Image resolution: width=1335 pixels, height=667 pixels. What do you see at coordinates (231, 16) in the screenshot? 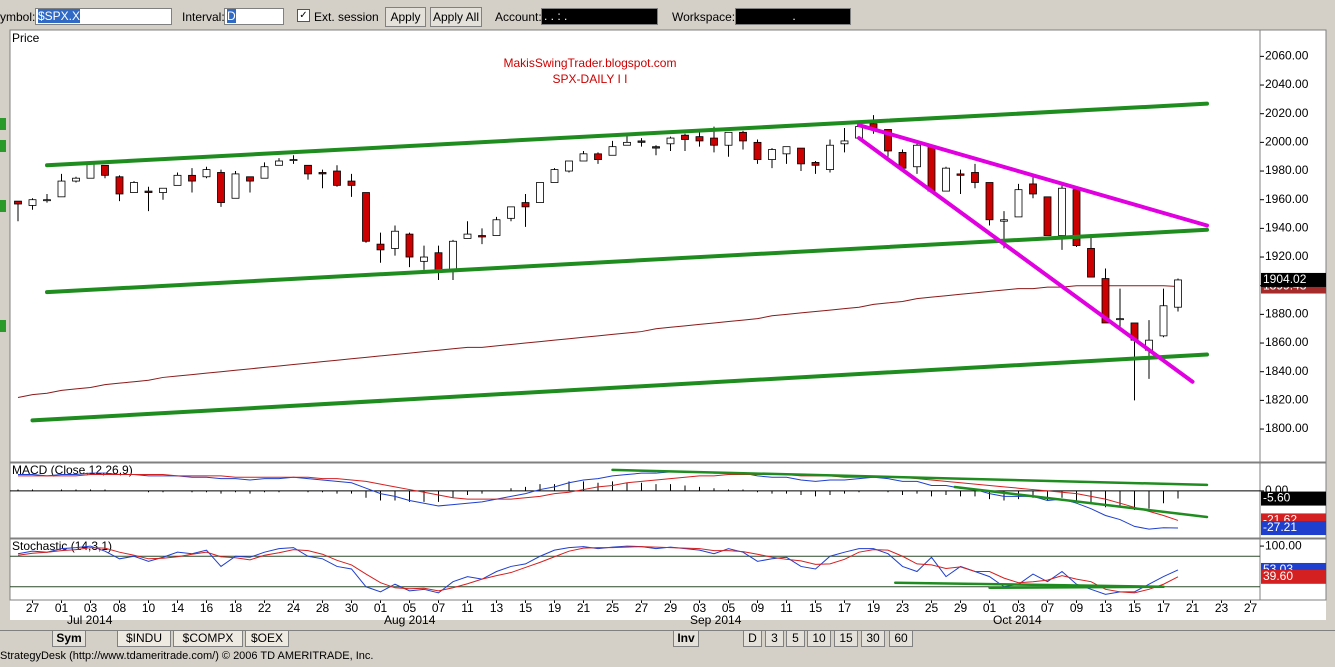
I see `interval-value: D` at bounding box center [231, 16].